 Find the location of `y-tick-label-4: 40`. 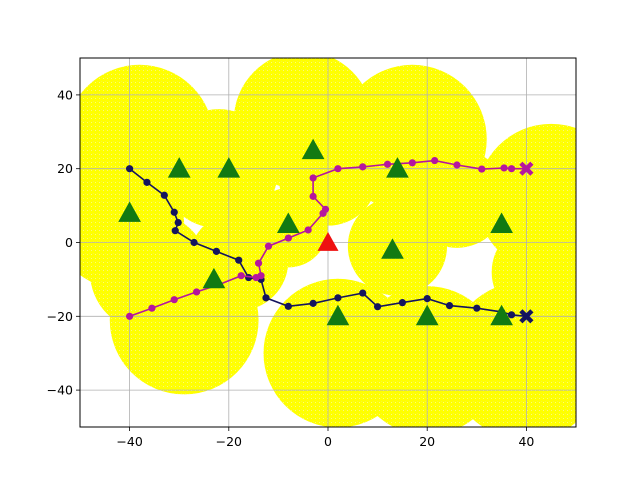

y-tick-label-4: 40 is located at coordinates (65, 94).